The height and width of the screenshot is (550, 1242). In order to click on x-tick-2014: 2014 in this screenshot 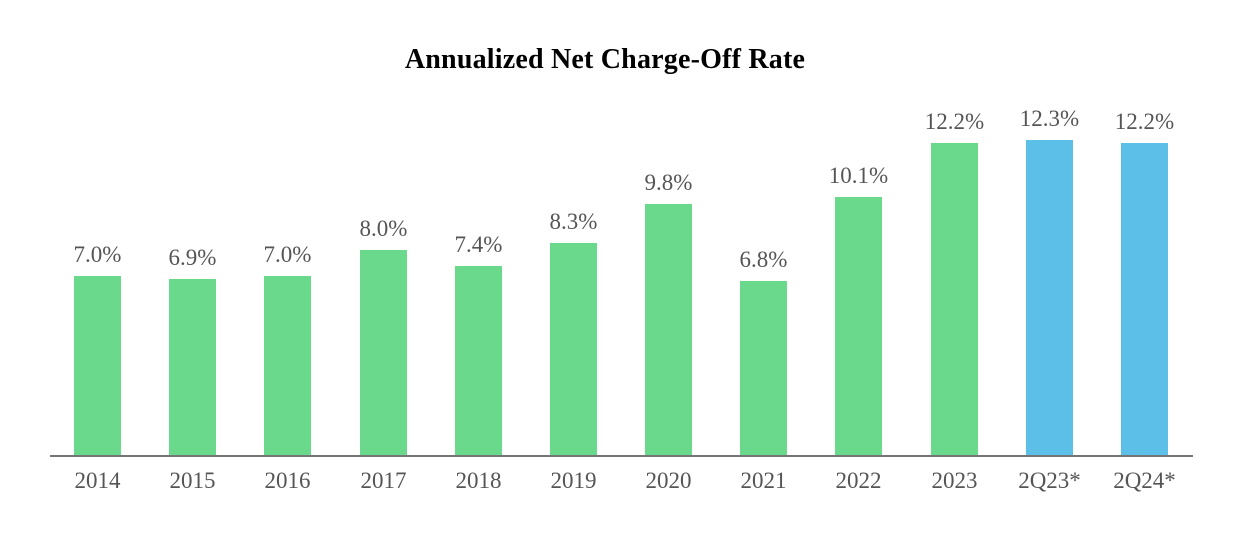, I will do `click(97, 480)`.